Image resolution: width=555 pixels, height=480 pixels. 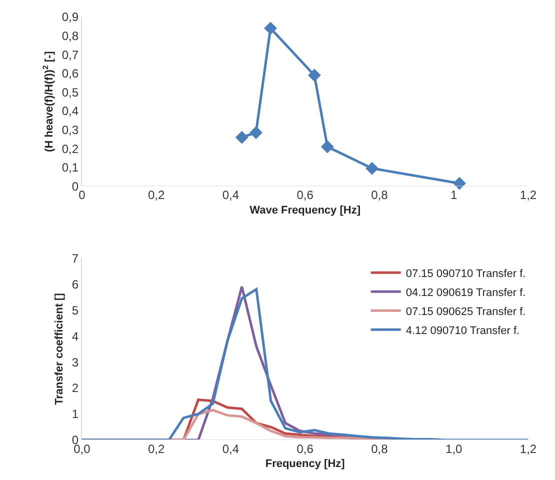 What do you see at coordinates (463, 330) in the screenshot?
I see `legend-label: 4.12 090710 Transfer f.` at bounding box center [463, 330].